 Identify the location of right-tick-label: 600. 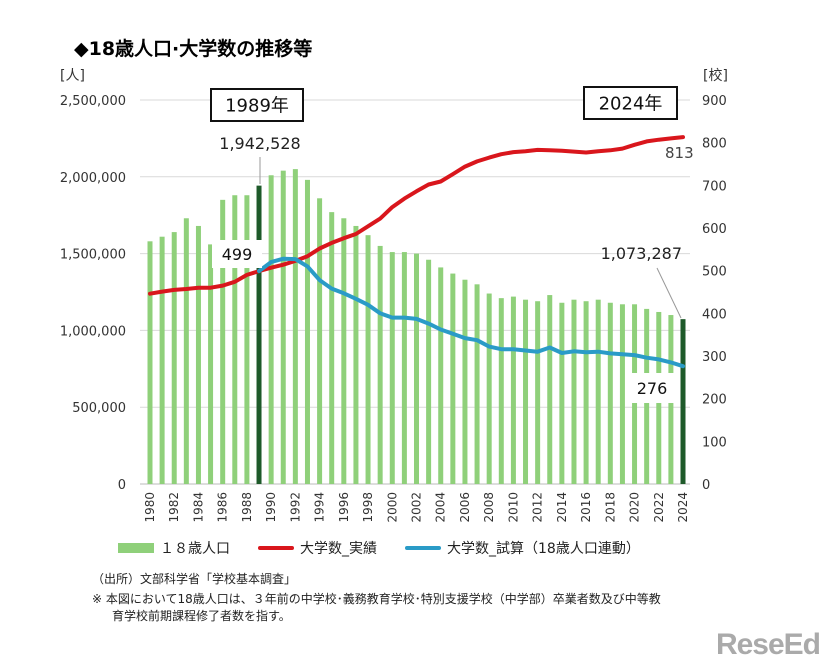
(714, 229).